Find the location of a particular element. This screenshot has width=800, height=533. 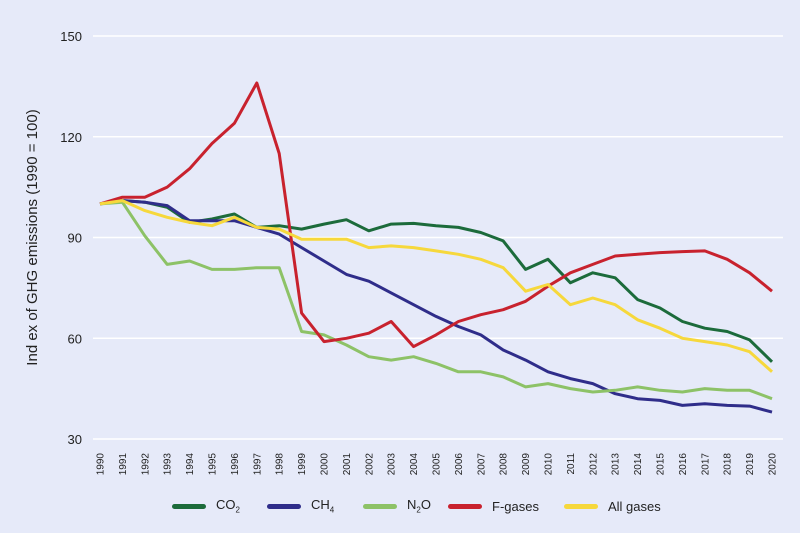

legend-item-co2: CO2 is located at coordinates (206, 506).